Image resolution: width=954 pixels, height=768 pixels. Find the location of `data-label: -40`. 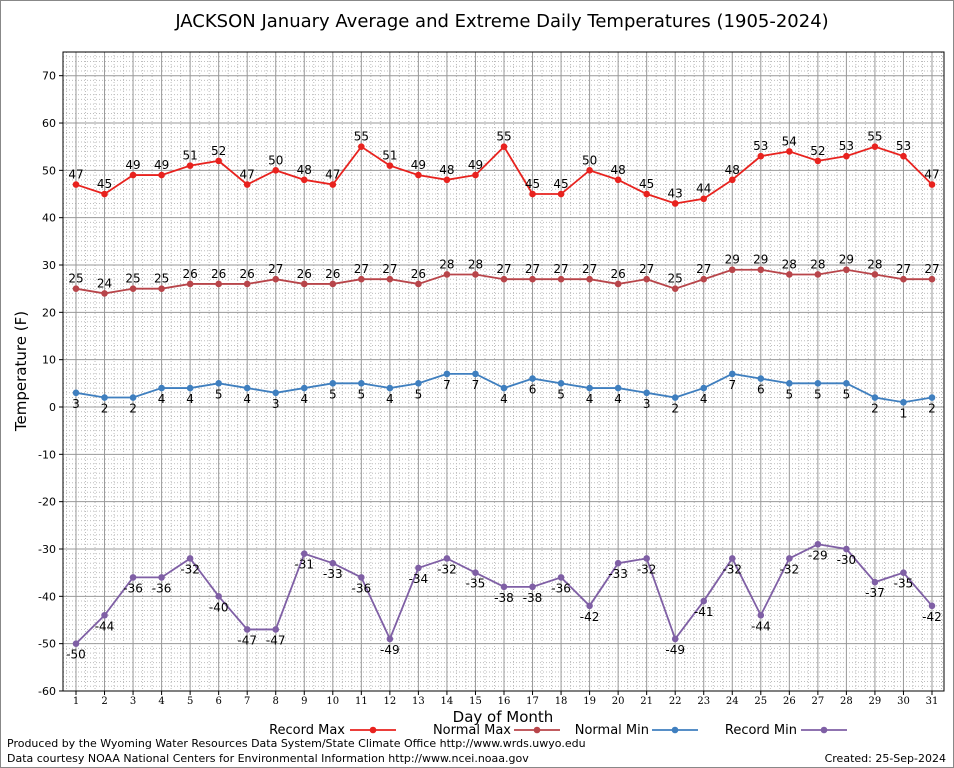

data-label: -40 is located at coordinates (219, 607).